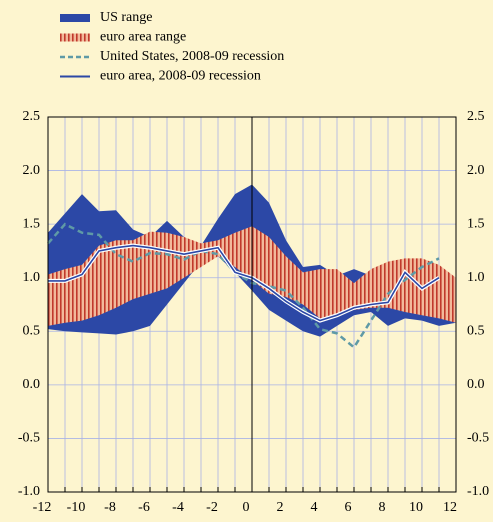 The image size is (493, 522). I want to click on y-tick-label-right: 0.0, so click(476, 384).